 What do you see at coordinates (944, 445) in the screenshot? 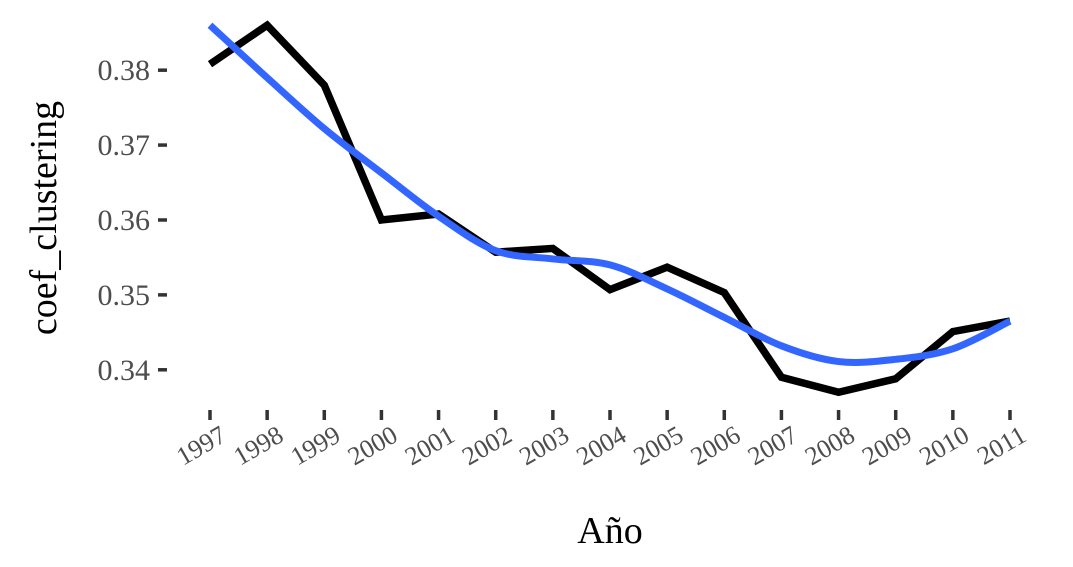
I see `x-tick-label: 2010` at bounding box center [944, 445].